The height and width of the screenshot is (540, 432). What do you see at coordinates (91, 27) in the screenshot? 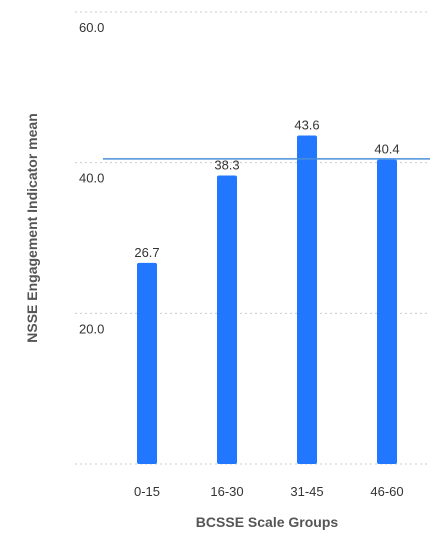
I see `y-tick-label: 60.0` at bounding box center [91, 27].